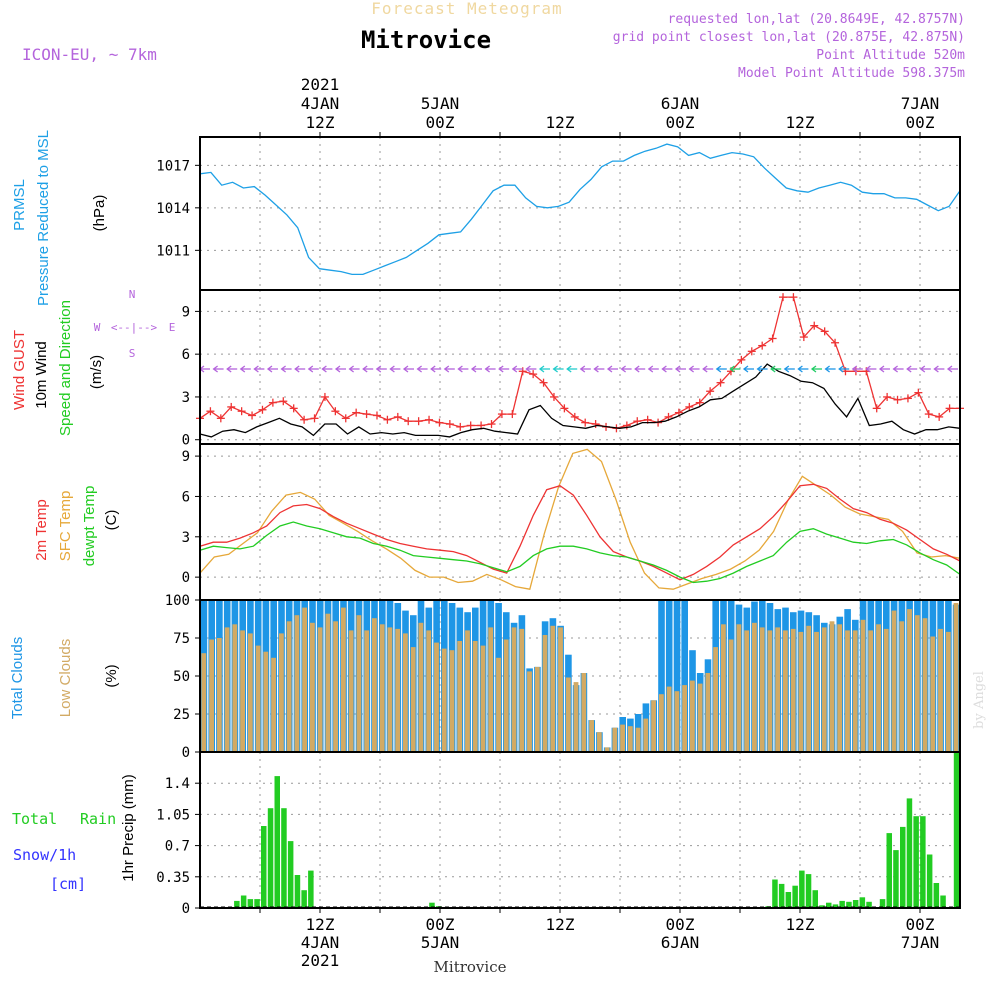  Describe the element at coordinates (41, 529) in the screenshot. I see `temp-2m-label: 2m Temp` at that location.